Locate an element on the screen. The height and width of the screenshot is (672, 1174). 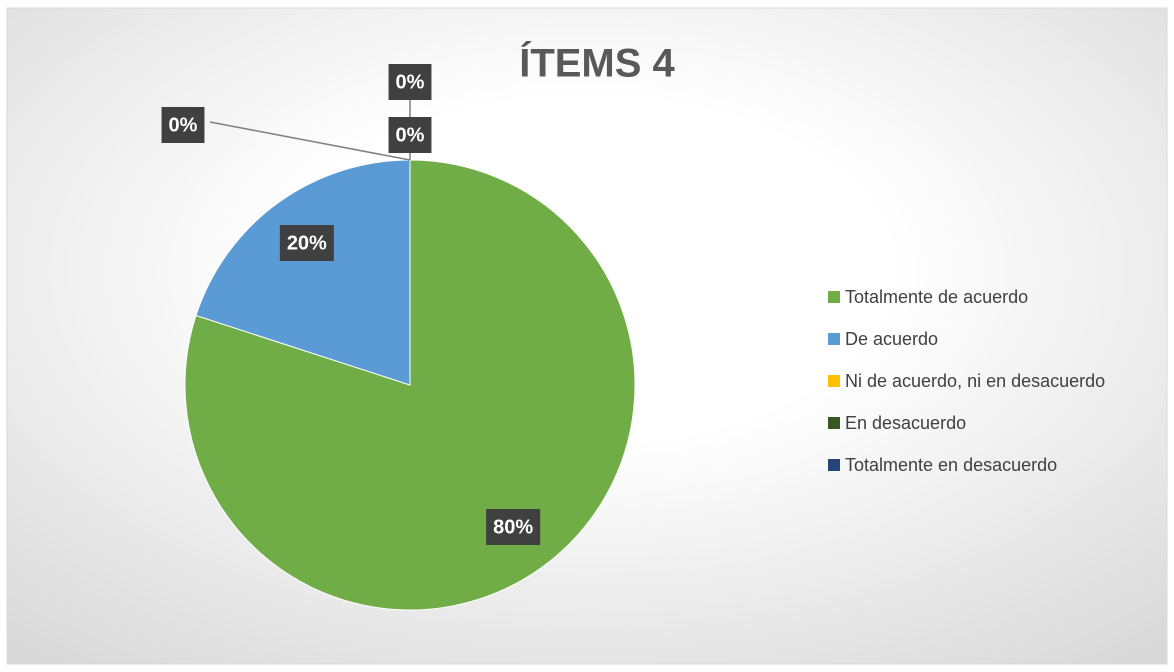
legend-label: En desacuerdo is located at coordinates (905, 423).